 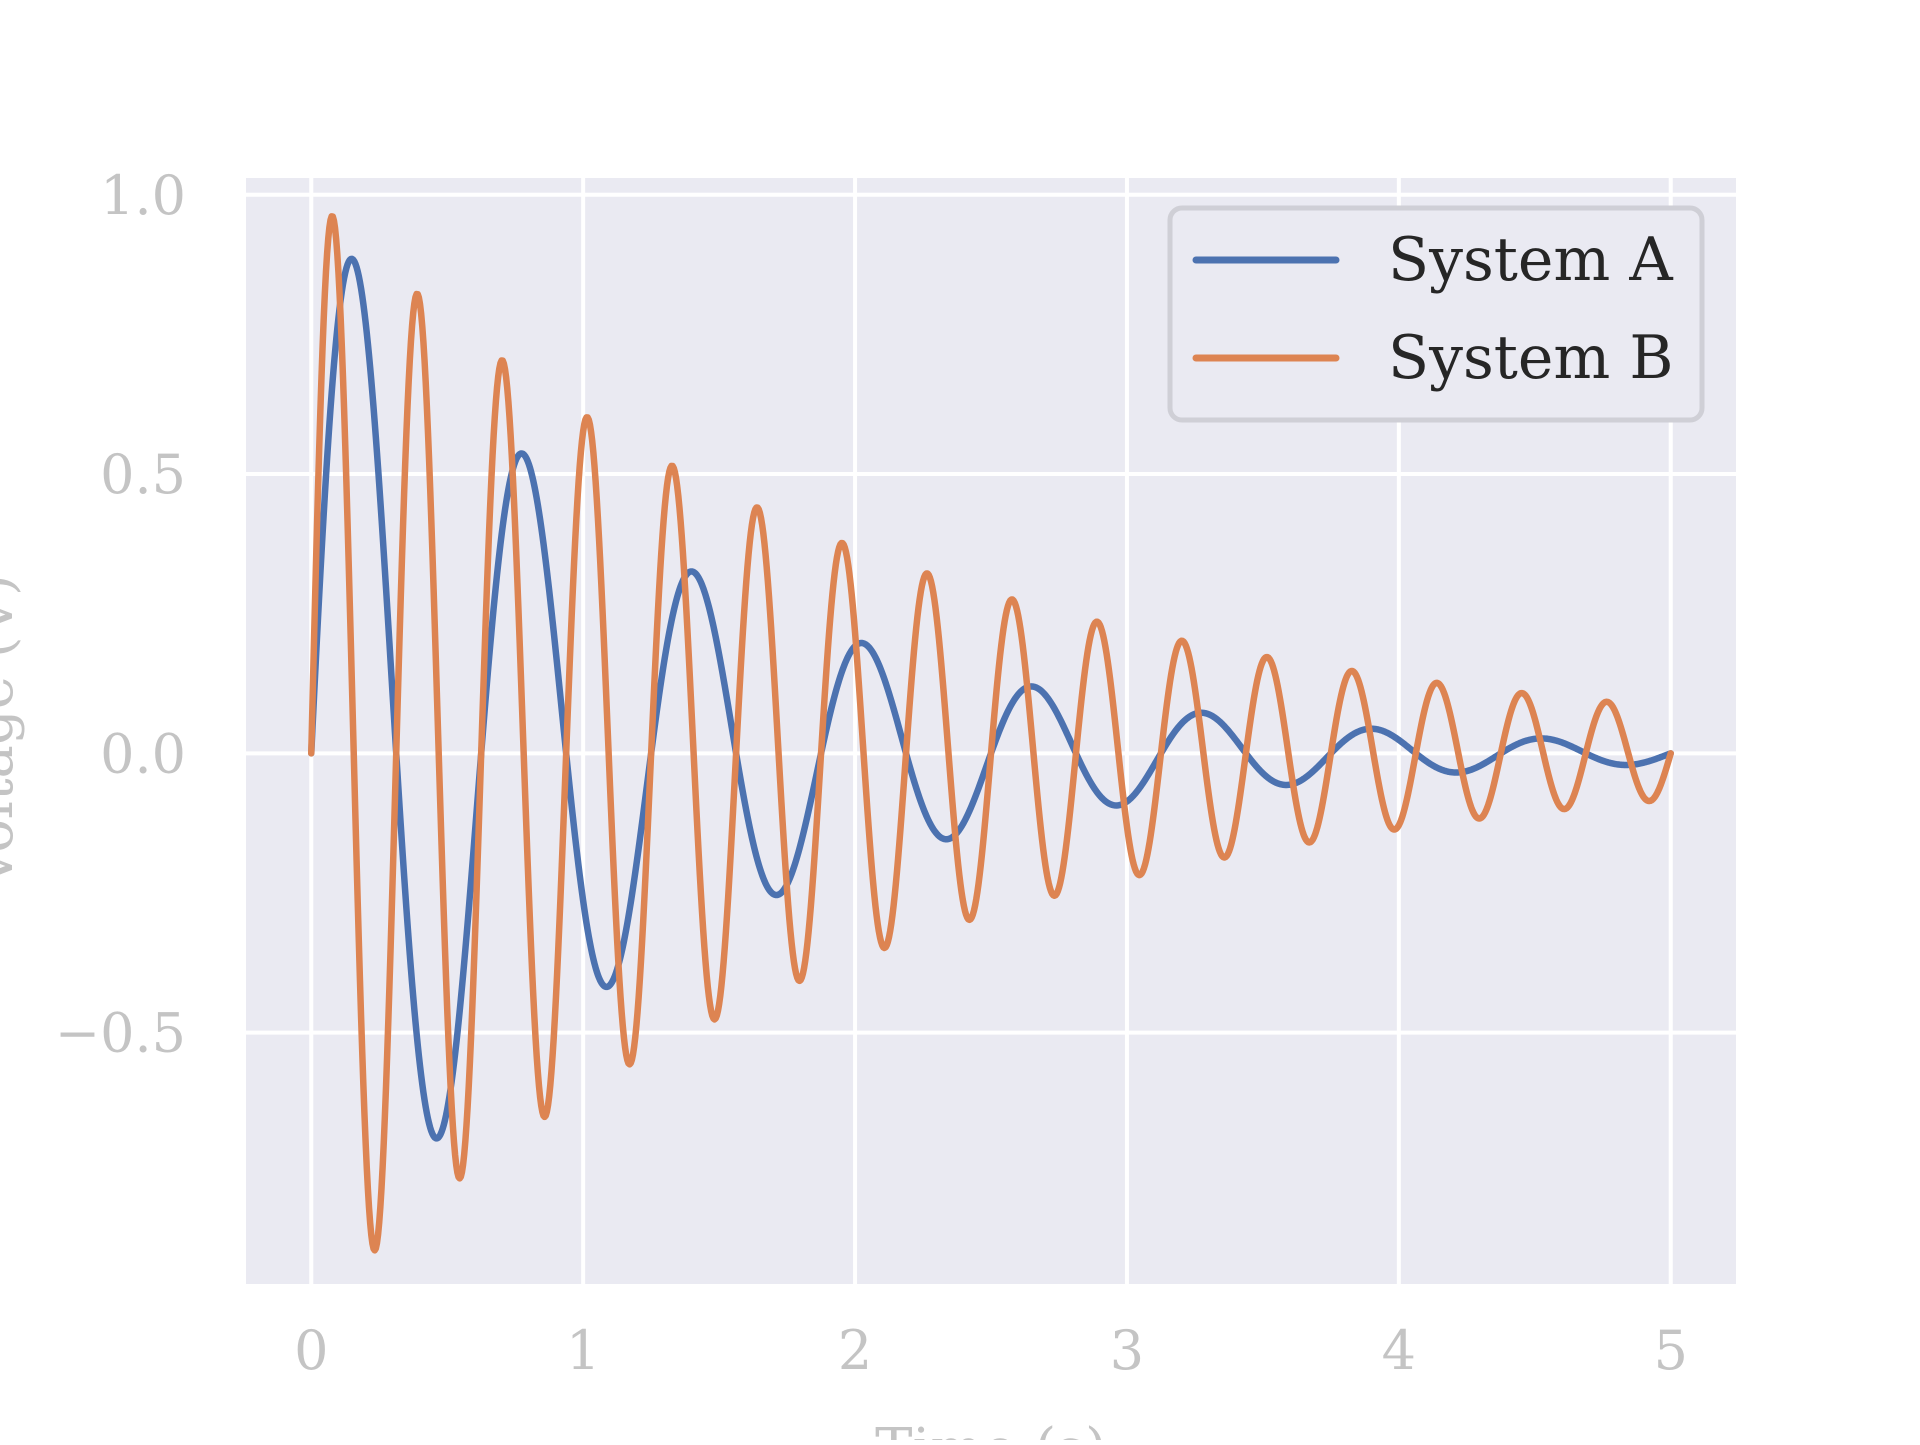 What do you see at coordinates (1530, 260) in the screenshot?
I see `legend-label-system-a: System A` at bounding box center [1530, 260].